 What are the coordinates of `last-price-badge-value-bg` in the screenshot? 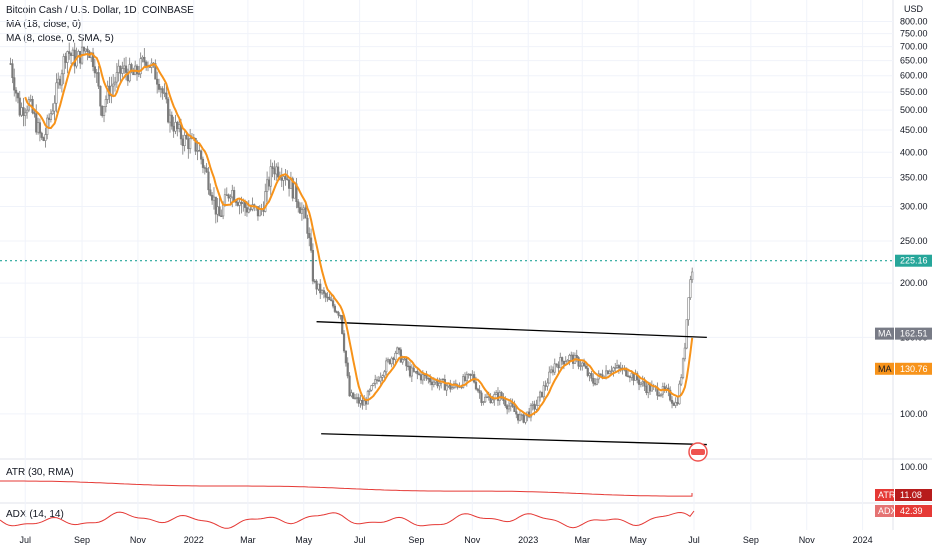 It's located at (913, 260).